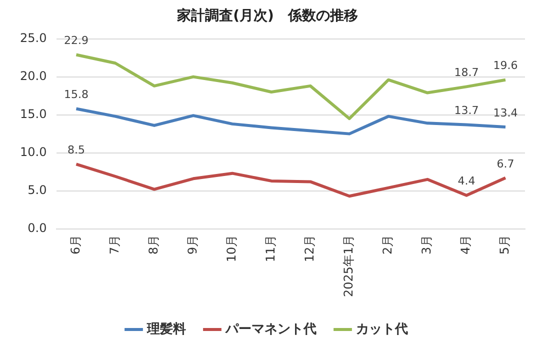 The width and height of the screenshot is (550, 346). Describe the element at coordinates (114, 244) in the screenshot. I see `x-tick-label: 7月` at that location.